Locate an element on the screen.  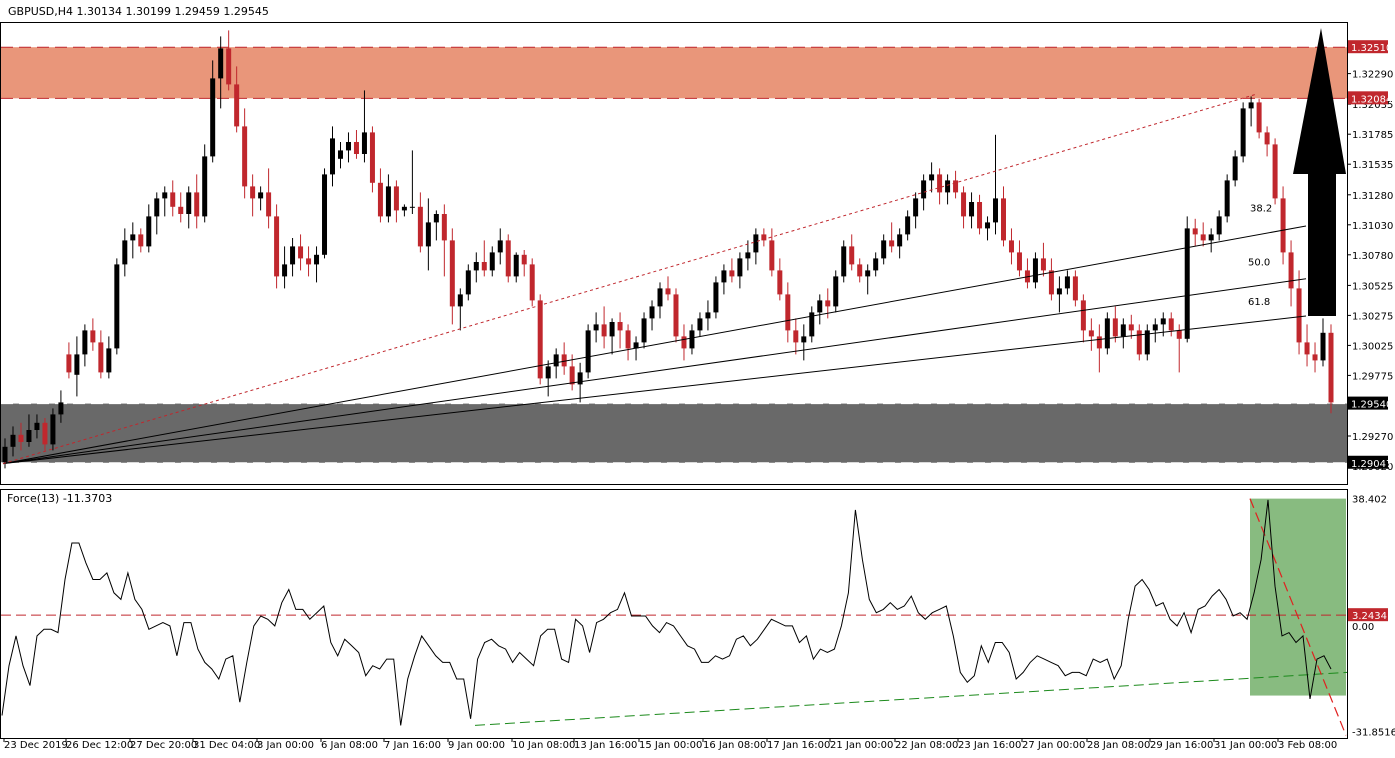
y-tick-label: 1.29775 is located at coordinates (1372, 376).